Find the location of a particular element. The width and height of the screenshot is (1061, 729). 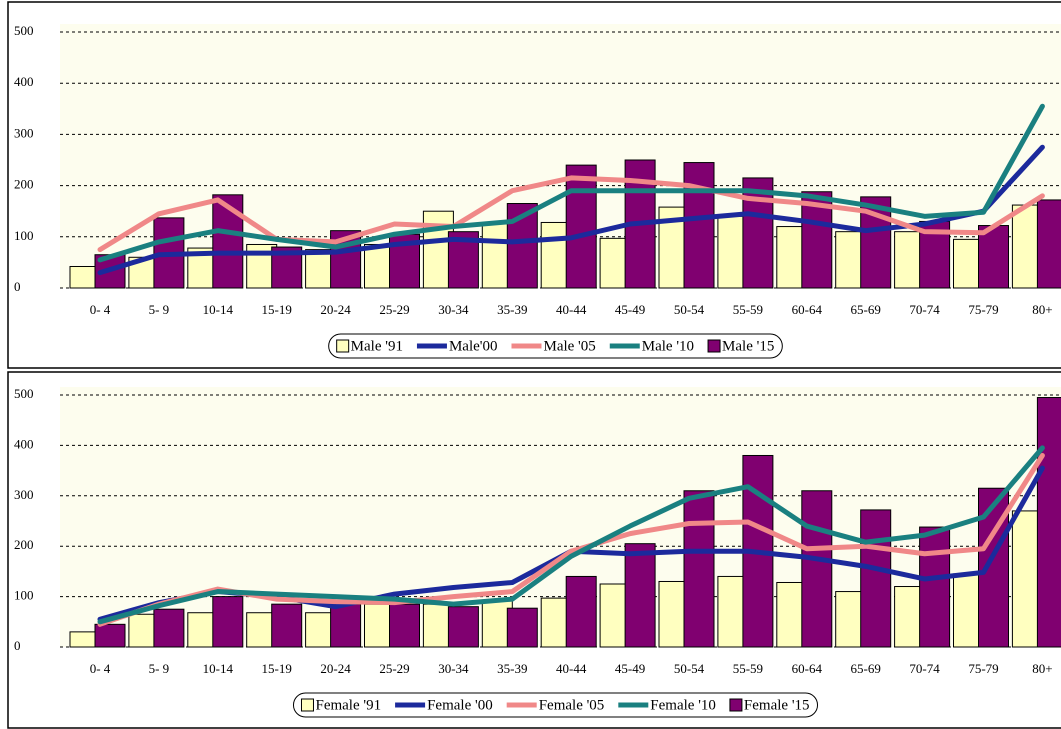

legend-label: Female '10 is located at coordinates (683, 705).